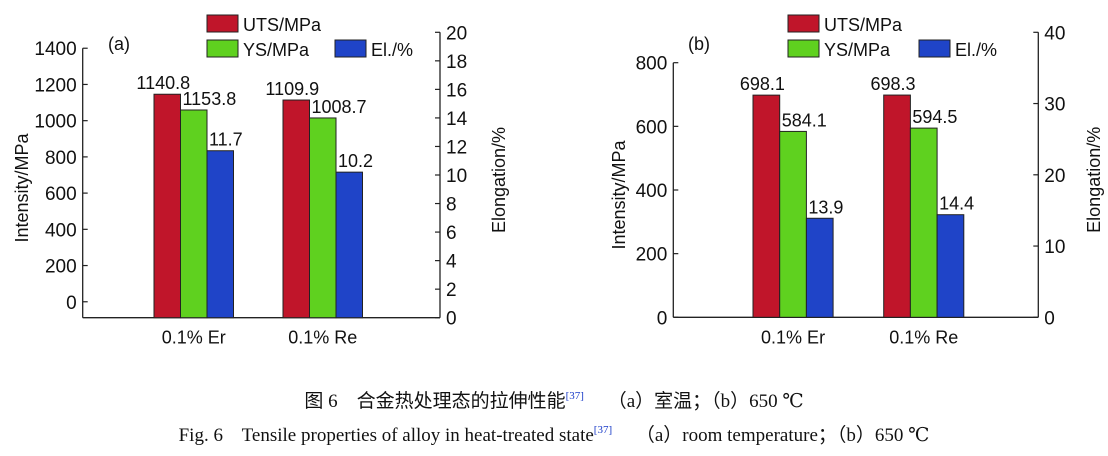  I want to click on chart-a-left-tick-label: 1000, so click(55, 122).